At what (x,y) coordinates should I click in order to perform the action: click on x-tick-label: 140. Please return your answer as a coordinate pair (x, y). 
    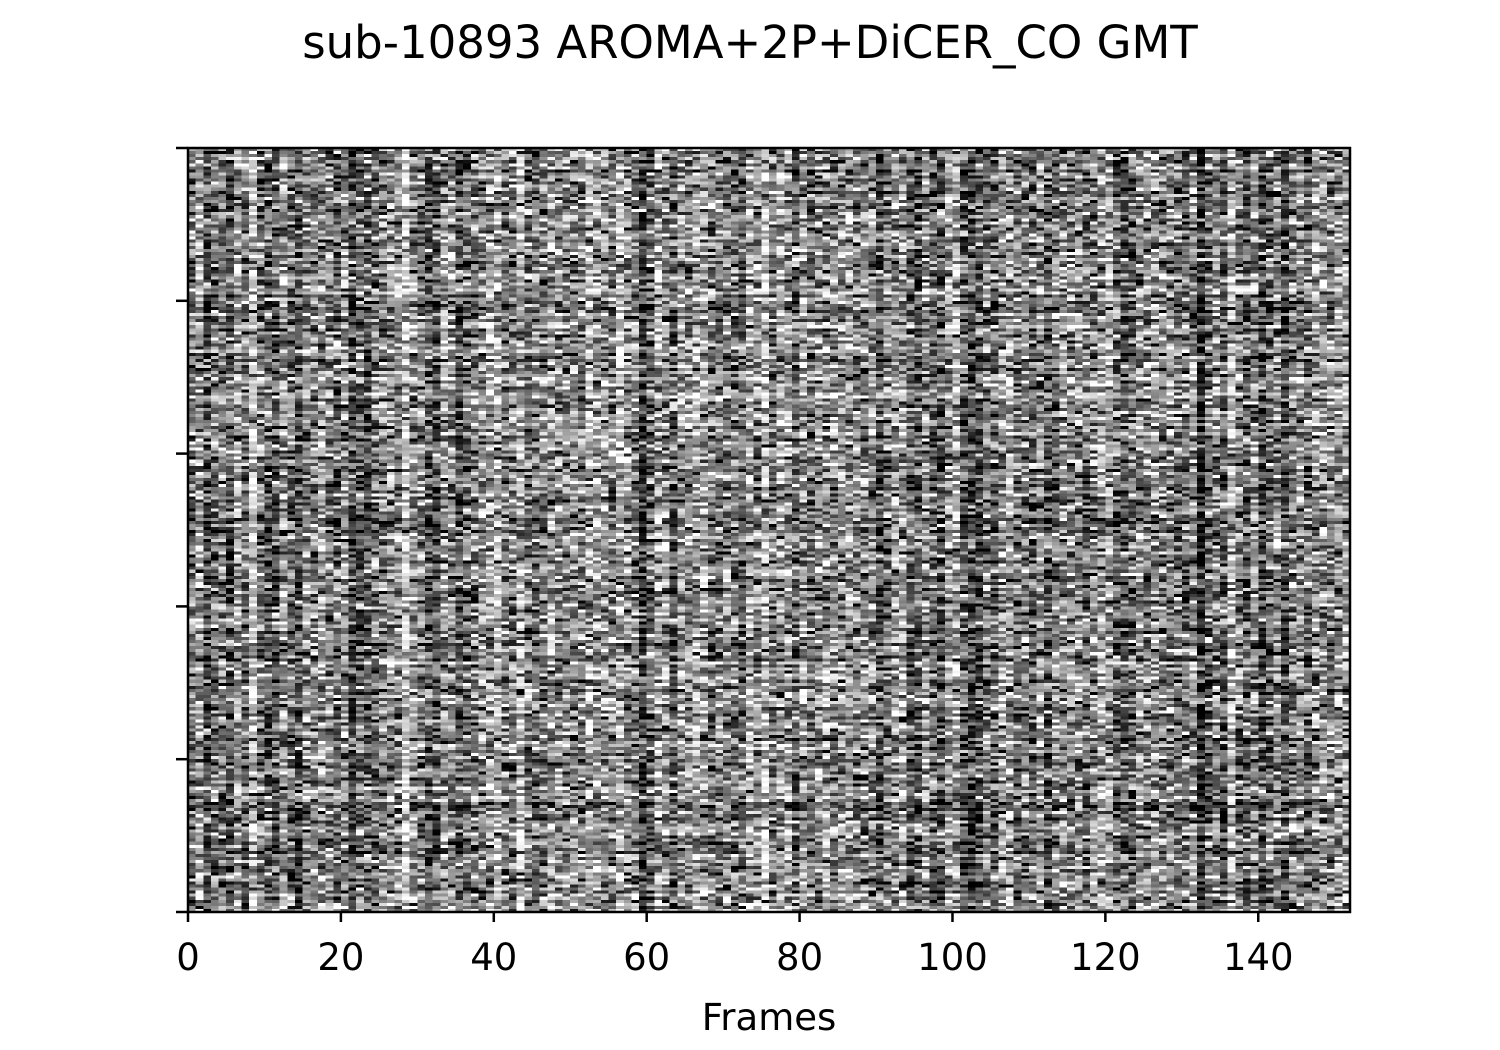
    Looking at the image, I should click on (1258, 957).